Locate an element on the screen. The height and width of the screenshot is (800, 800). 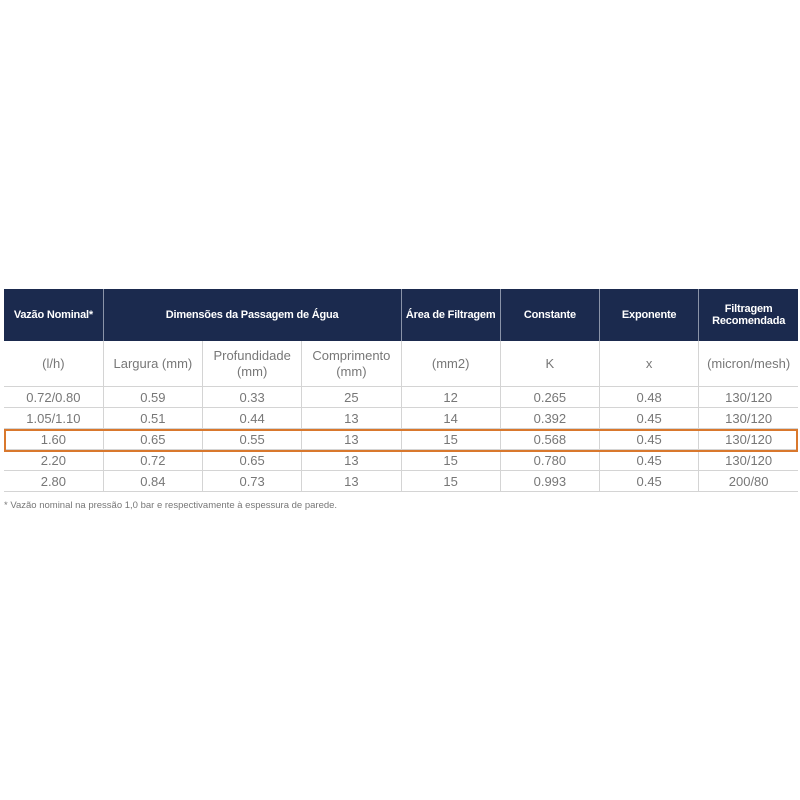
table-row: 1.05/1.10 0.51 0.44 13 14 0.392 0.45 130/120 is located at coordinates (401, 418).